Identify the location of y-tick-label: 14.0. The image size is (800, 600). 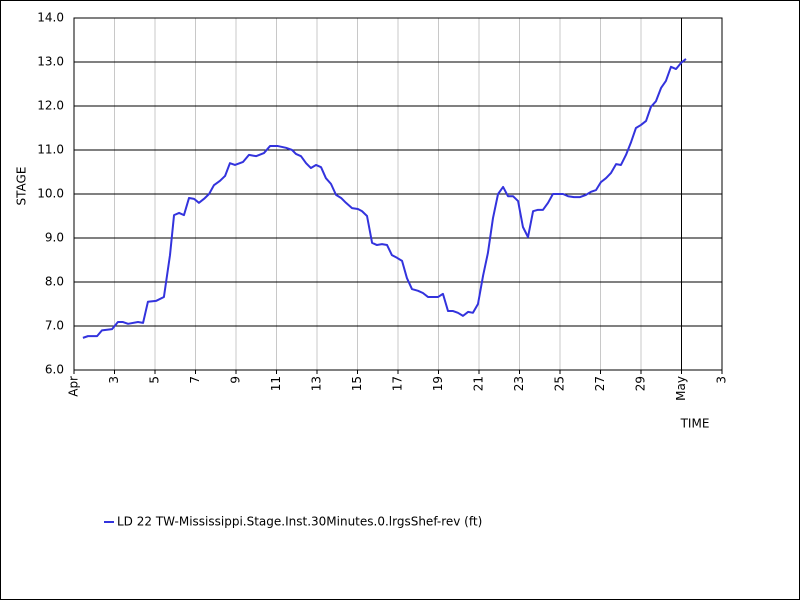
(50, 18).